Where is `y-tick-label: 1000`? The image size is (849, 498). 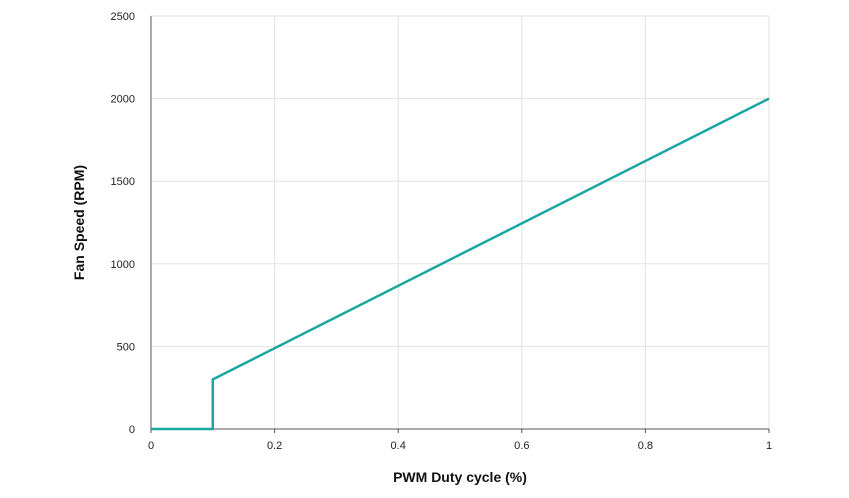 y-tick-label: 1000 is located at coordinates (123, 265).